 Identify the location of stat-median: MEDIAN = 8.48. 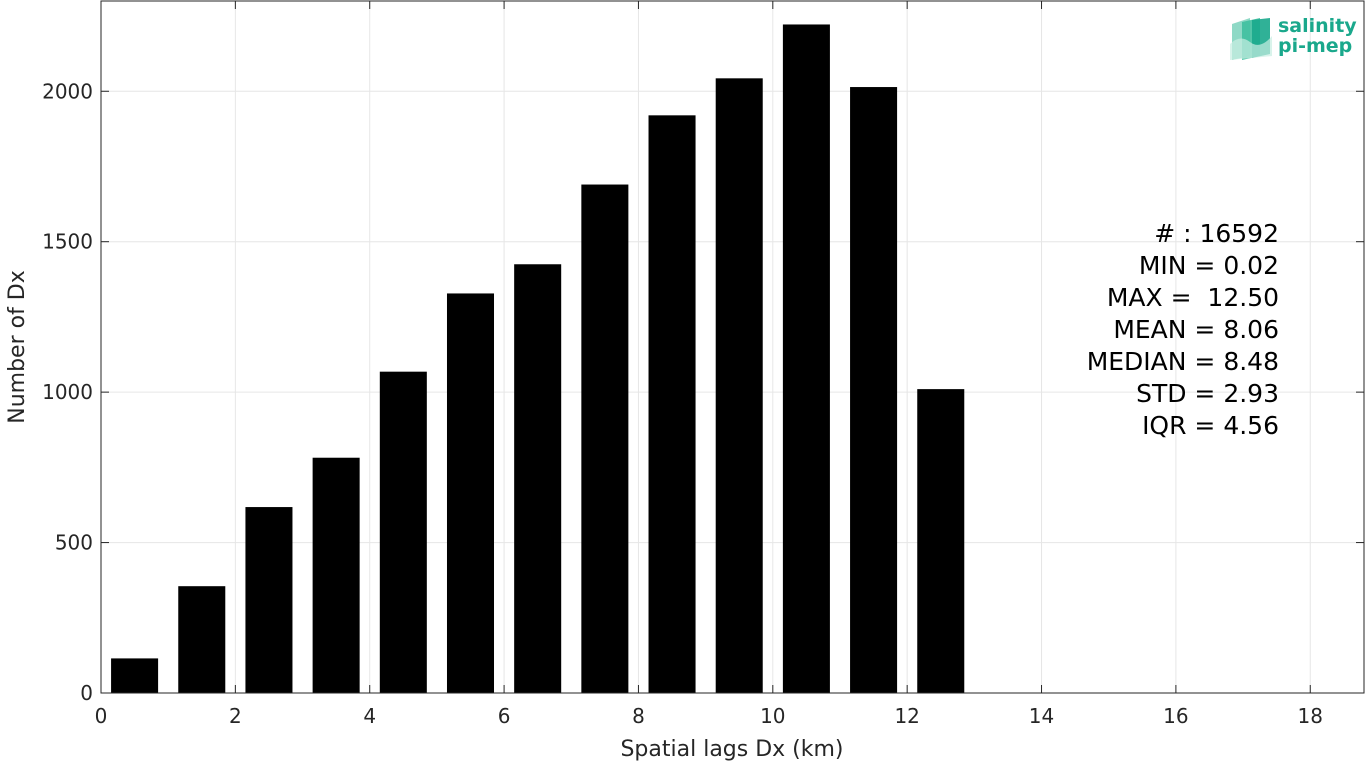
(1182, 361).